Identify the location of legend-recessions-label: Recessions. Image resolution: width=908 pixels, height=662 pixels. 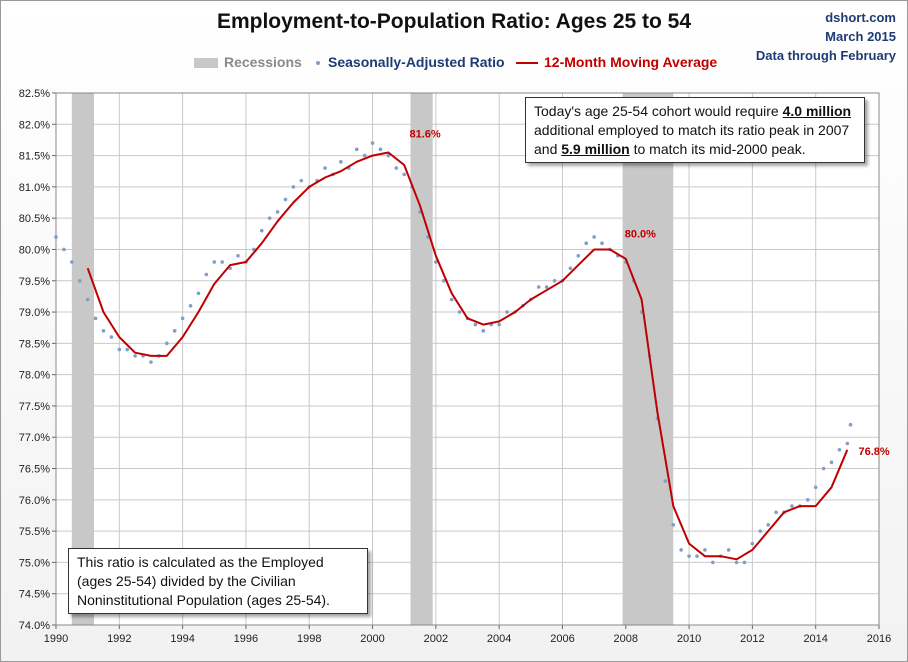
(263, 62).